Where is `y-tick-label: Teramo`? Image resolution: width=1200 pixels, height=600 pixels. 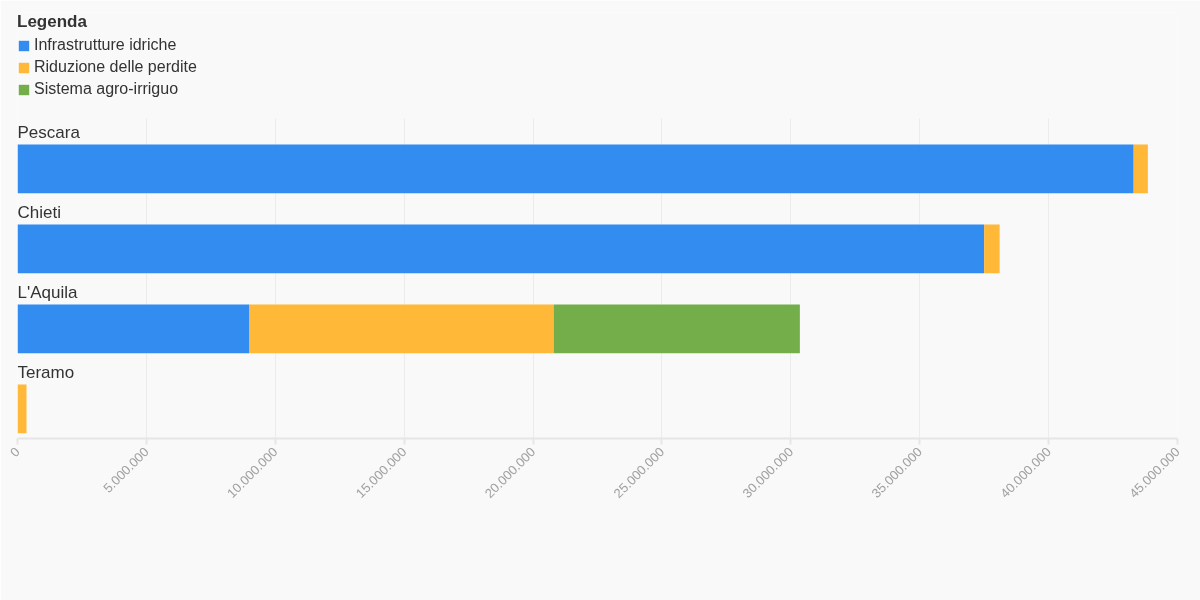
y-tick-label: Teramo is located at coordinates (46, 372).